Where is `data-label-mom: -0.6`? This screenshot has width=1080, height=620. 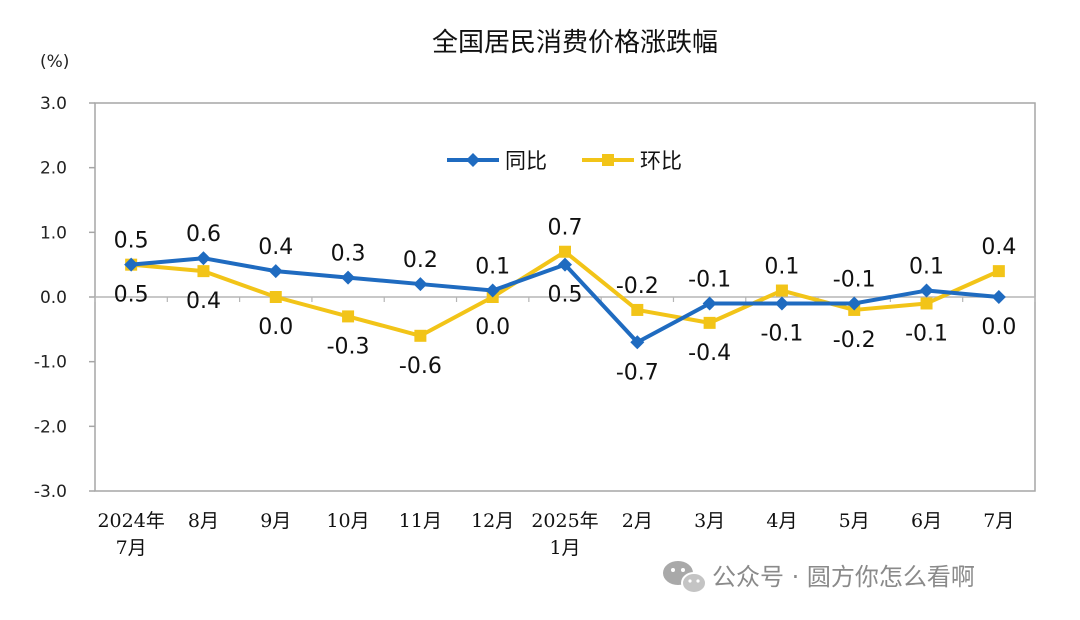 data-label-mom: -0.6 is located at coordinates (420, 366).